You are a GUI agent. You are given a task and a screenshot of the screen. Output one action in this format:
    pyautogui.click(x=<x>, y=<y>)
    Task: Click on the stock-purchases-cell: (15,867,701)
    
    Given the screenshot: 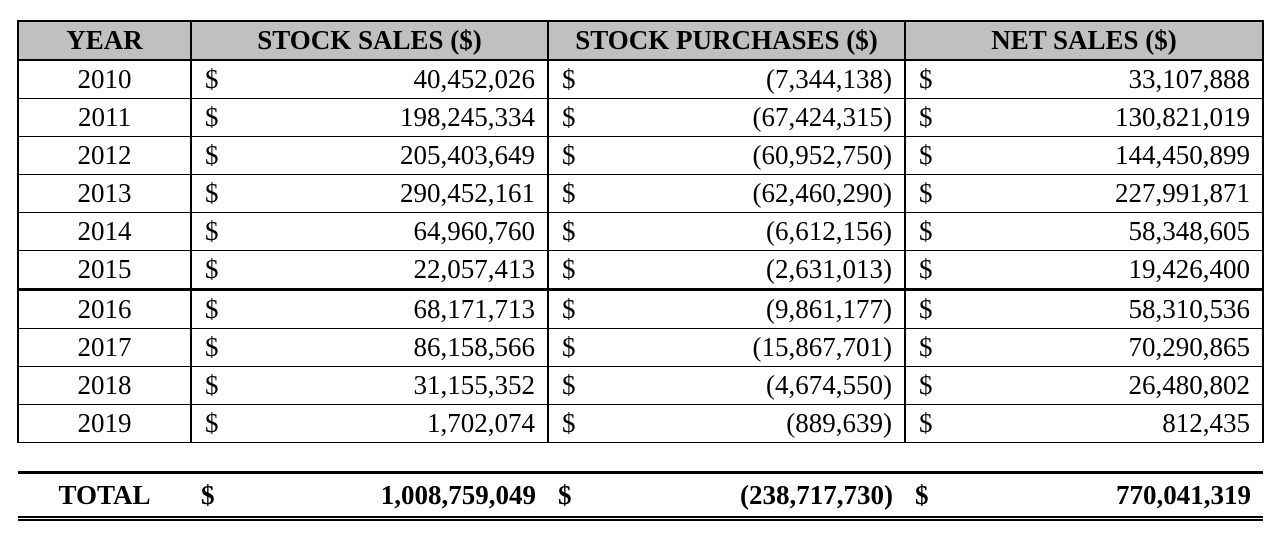 What is the action you would take?
    pyautogui.click(x=747, y=347)
    